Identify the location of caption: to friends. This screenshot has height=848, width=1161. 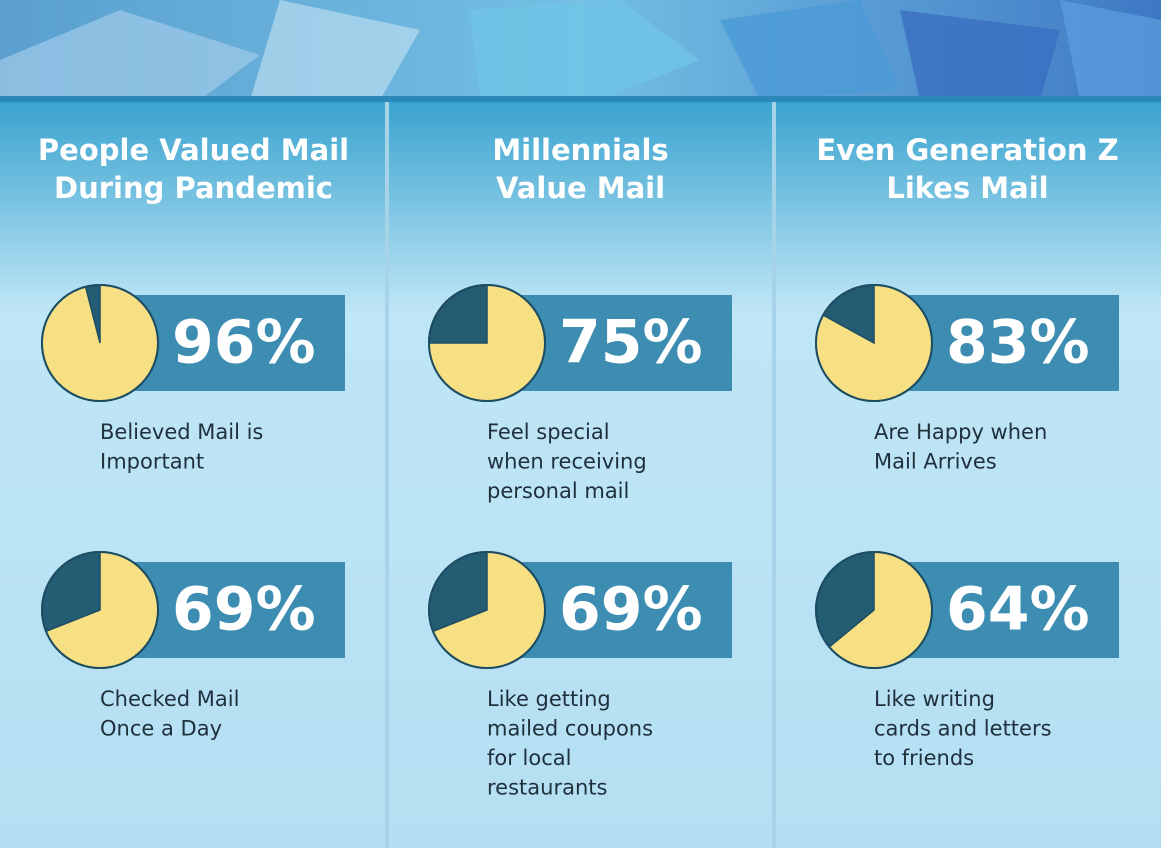
(924, 758).